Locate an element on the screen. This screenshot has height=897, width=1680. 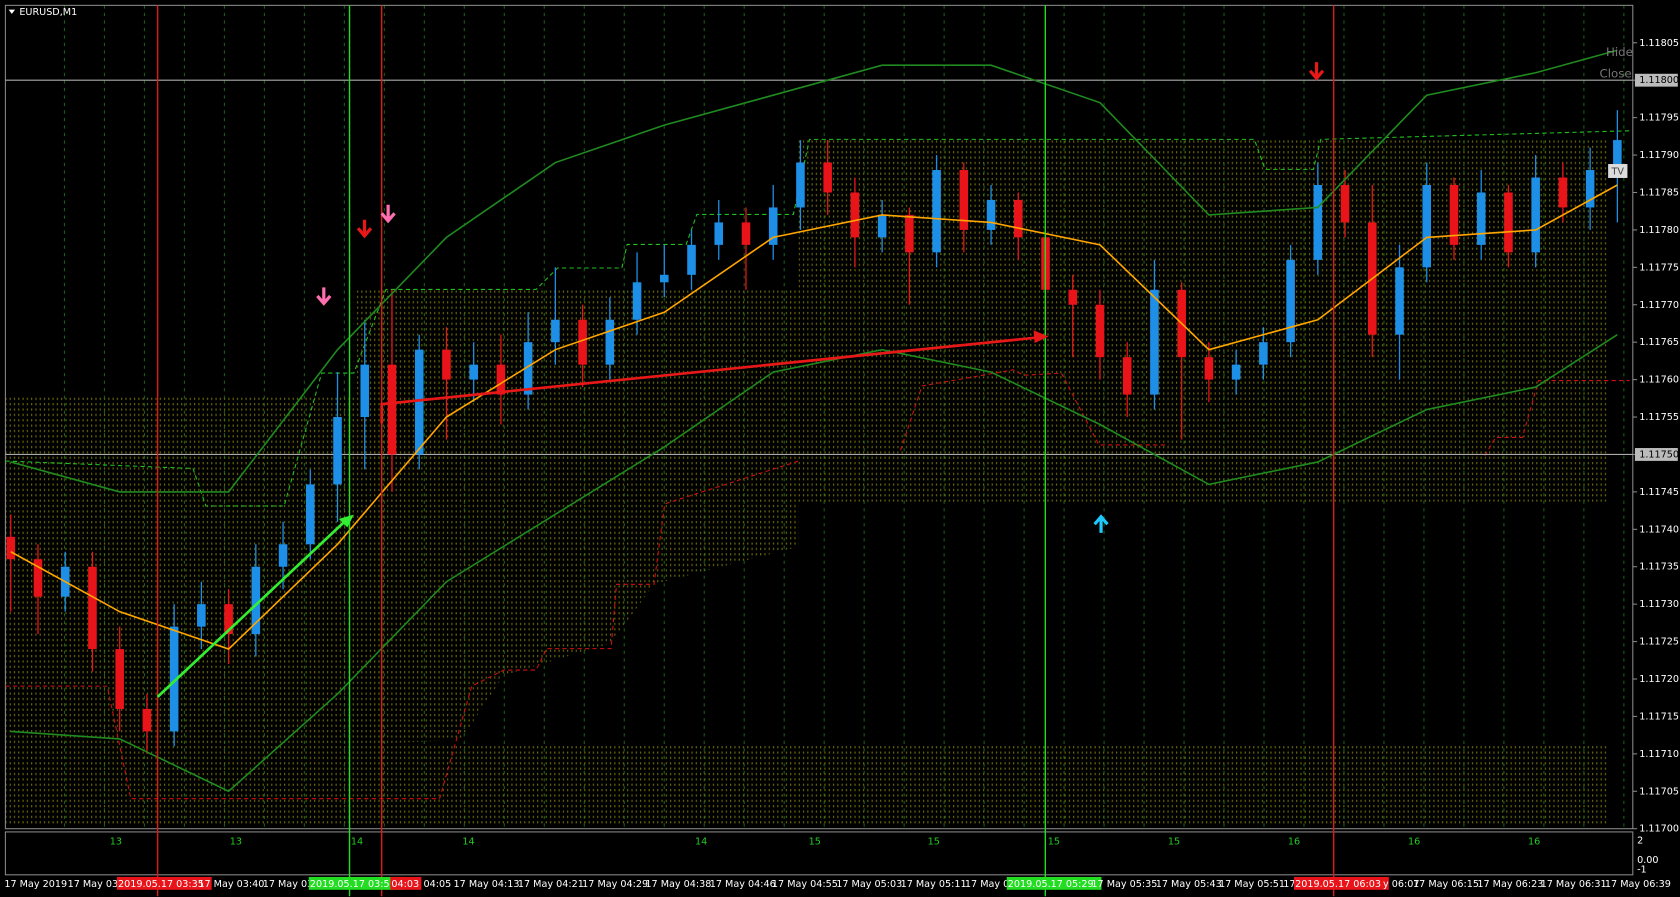
hide-button: Hide is located at coordinates (1619, 52).